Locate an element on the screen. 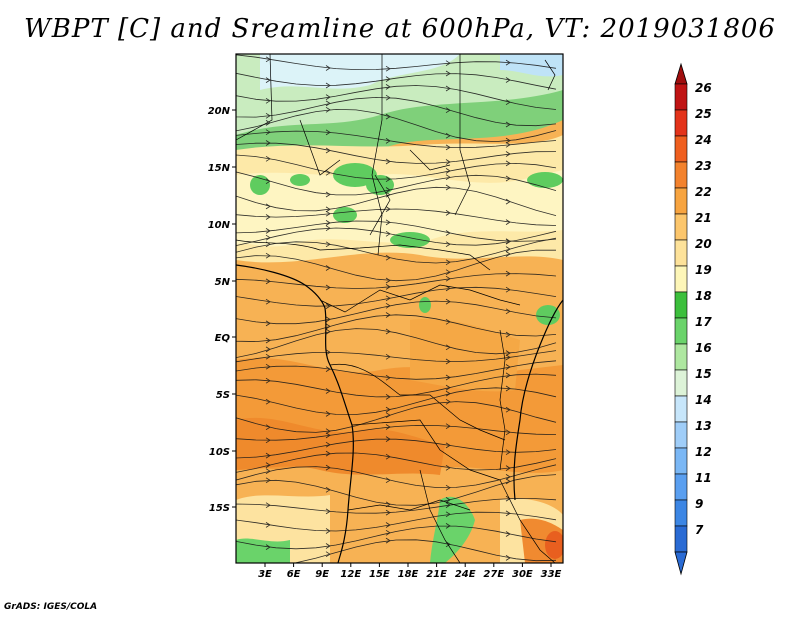 The image size is (800, 618). lat-label: 20N is located at coordinates (219, 111).